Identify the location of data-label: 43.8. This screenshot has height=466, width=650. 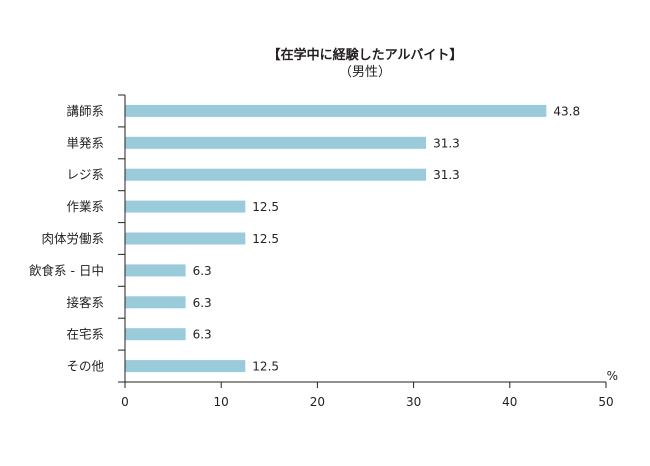
(566, 111).